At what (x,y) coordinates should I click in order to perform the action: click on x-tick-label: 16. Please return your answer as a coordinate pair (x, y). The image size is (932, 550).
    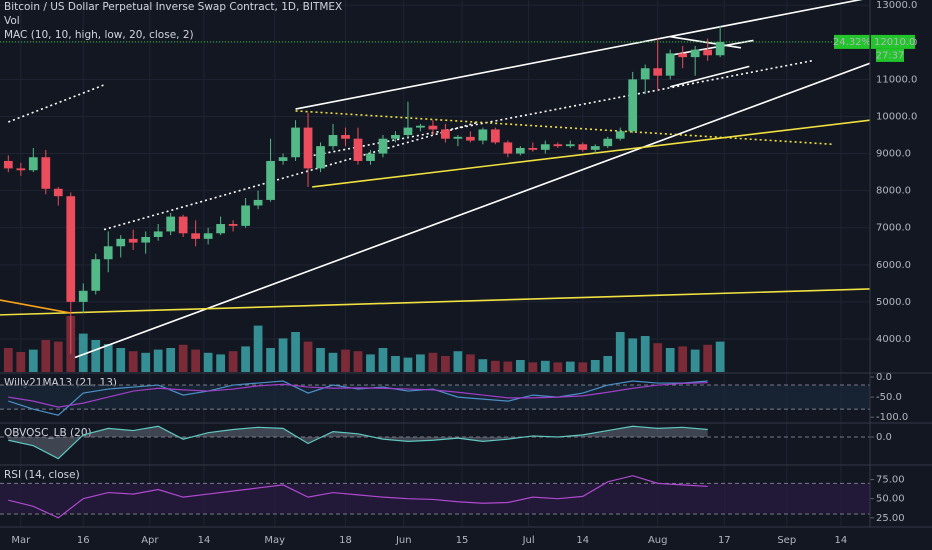
    Looking at the image, I should click on (83, 540).